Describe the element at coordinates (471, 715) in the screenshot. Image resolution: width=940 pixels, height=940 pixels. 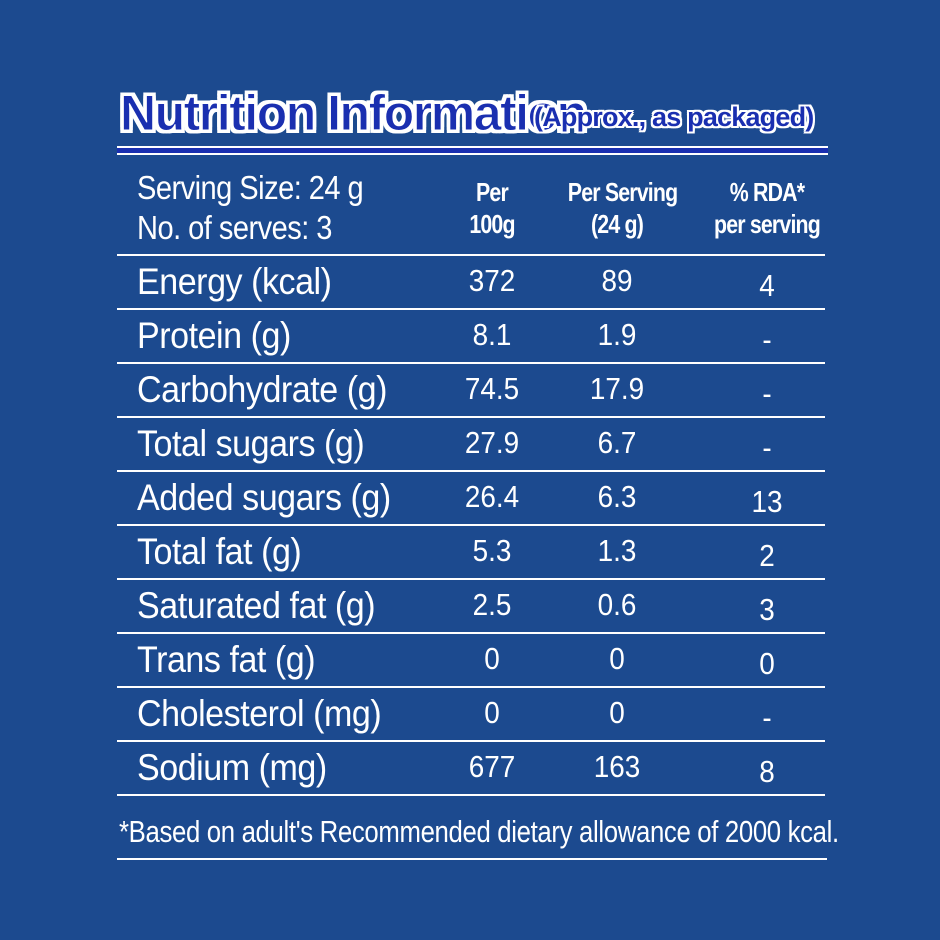
I see `table-row: Cholesterol (mg) 0 0 -` at that location.